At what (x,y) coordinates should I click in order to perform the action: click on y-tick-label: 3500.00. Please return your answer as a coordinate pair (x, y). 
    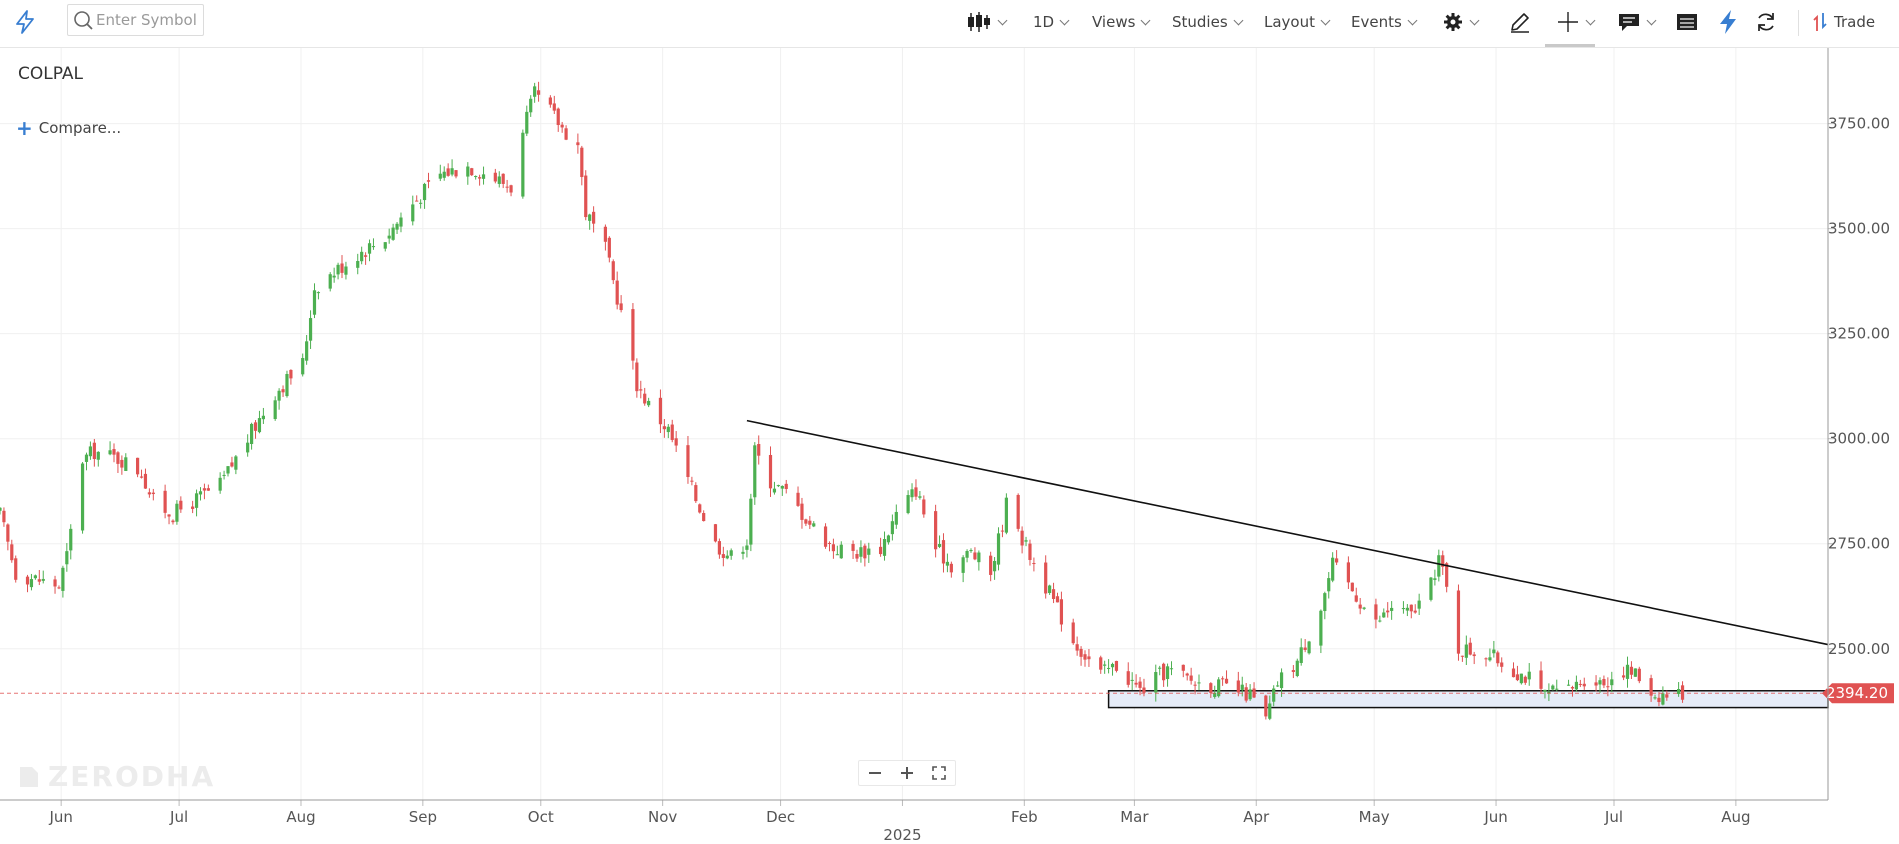
    Looking at the image, I should click on (1859, 229).